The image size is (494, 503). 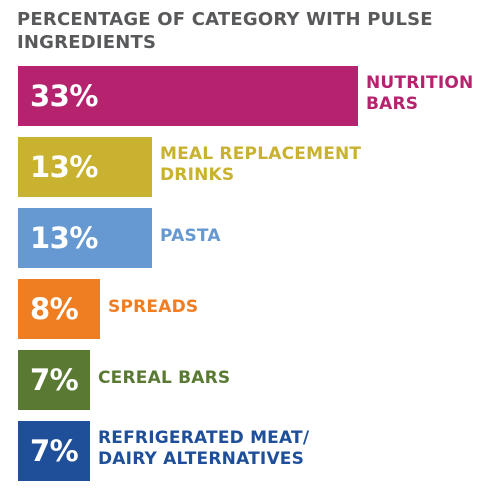 I want to click on bar-meal-replacement-drinks: 13%, so click(x=85, y=167).